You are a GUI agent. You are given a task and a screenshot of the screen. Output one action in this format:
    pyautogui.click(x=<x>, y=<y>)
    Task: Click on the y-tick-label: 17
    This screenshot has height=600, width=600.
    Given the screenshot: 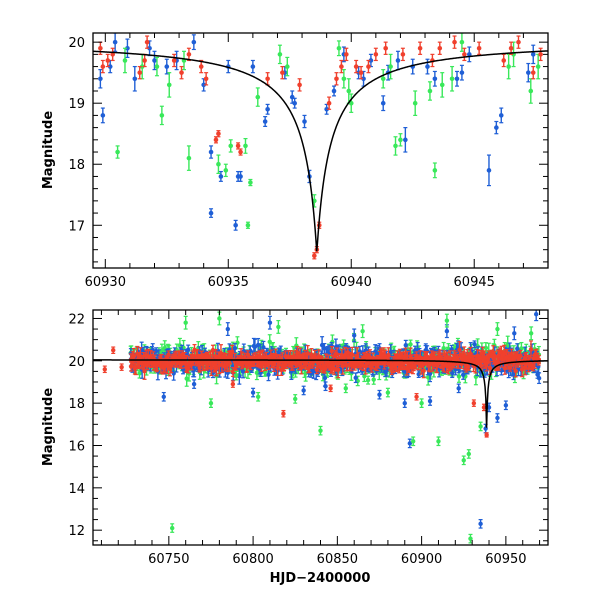 What is the action you would take?
    pyautogui.click(x=76, y=226)
    